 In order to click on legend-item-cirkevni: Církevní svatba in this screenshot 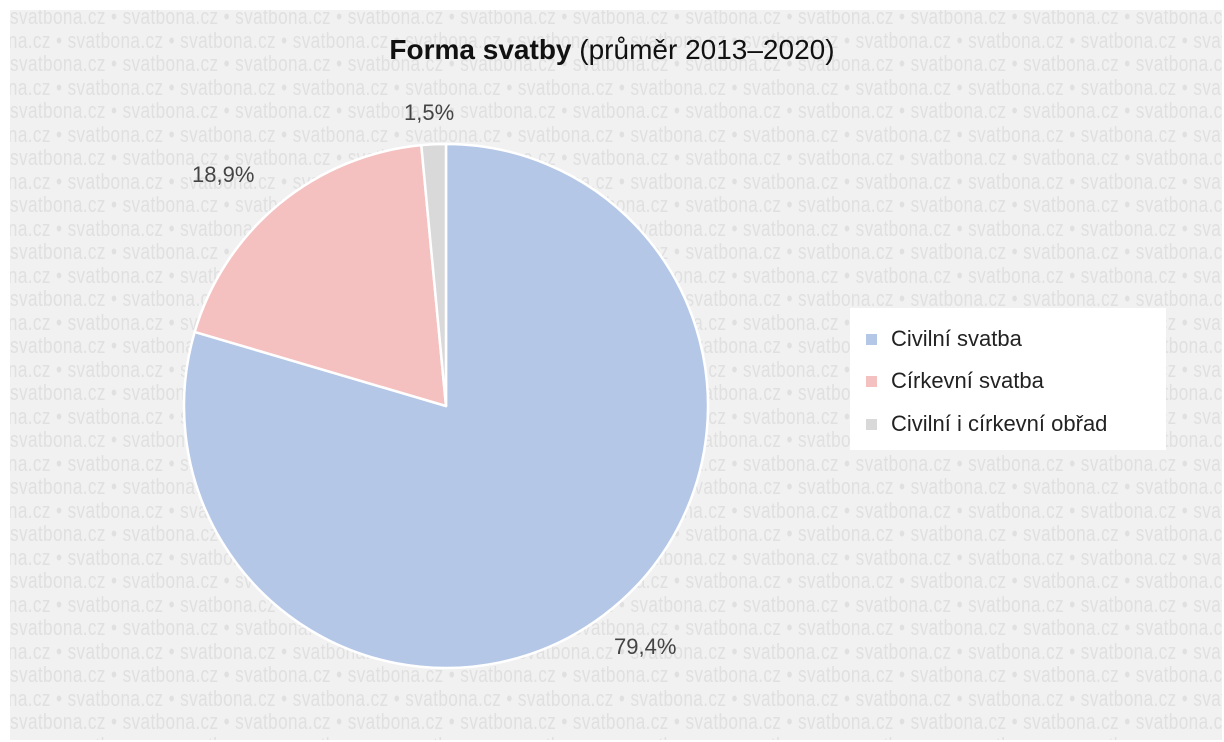, I will do `click(955, 381)`.